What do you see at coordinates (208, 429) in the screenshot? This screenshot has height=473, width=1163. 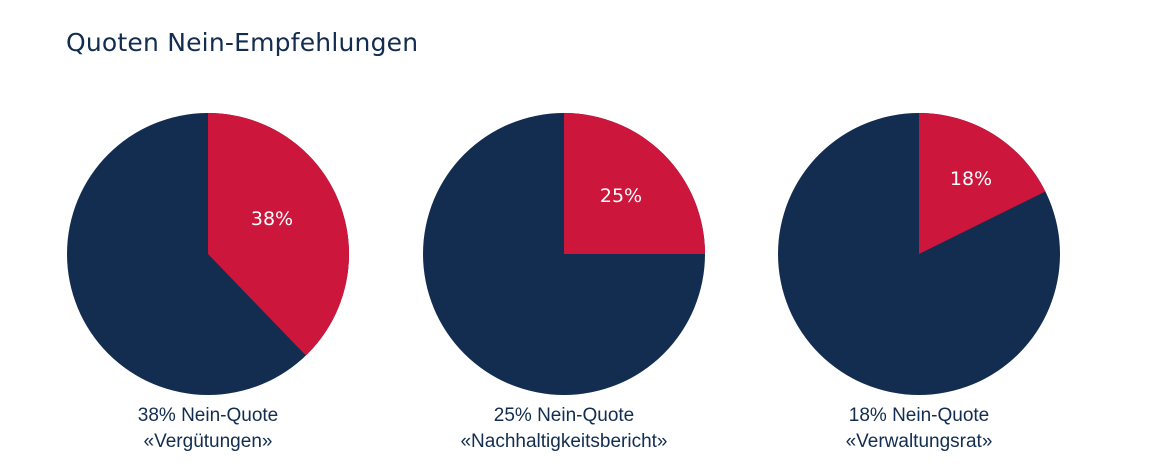 I see `caption-verguetungen: 38% Nein-Quote «Vergütungen»` at bounding box center [208, 429].